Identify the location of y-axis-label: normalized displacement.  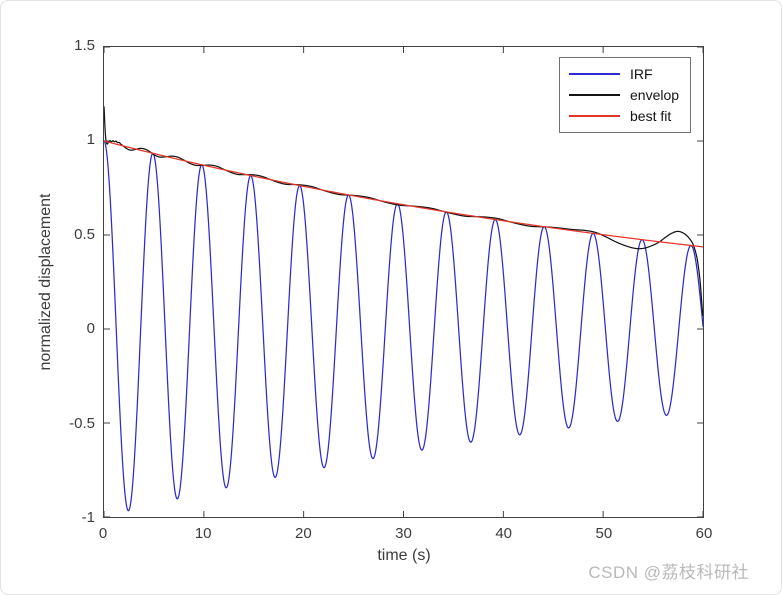
(45, 282).